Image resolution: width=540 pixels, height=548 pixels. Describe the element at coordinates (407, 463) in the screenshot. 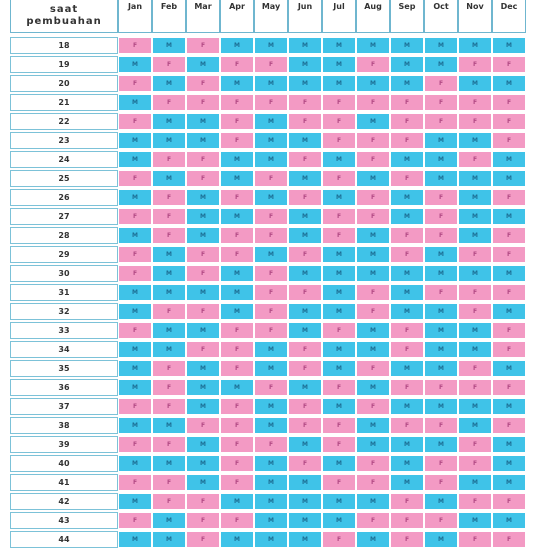

I see `gender-cell-40-sep: M` at that location.